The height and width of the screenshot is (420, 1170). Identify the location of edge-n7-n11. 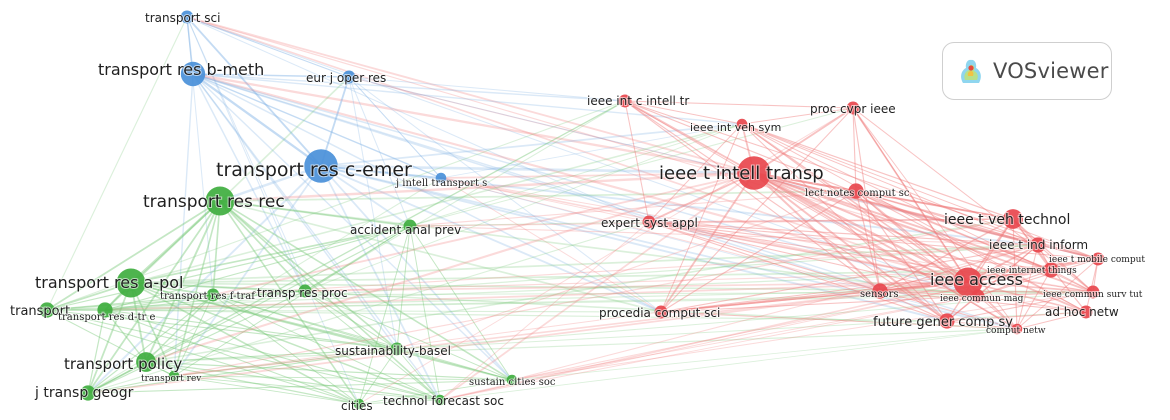
(228, 268).